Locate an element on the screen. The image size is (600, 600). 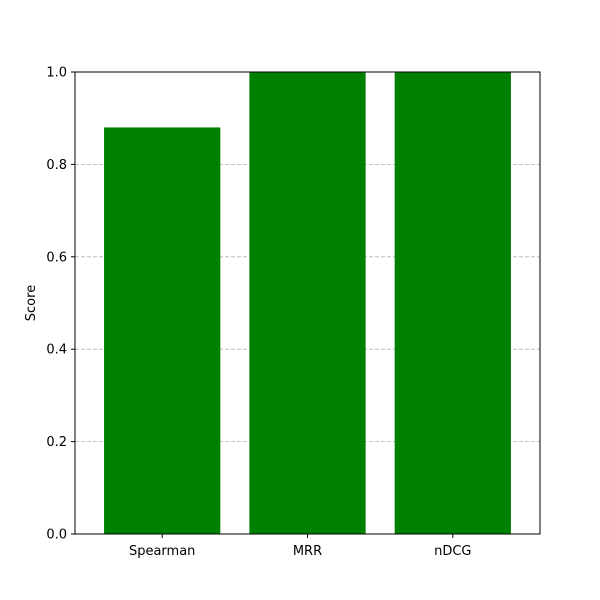
y-tick-label: 0.2 is located at coordinates (56, 442).